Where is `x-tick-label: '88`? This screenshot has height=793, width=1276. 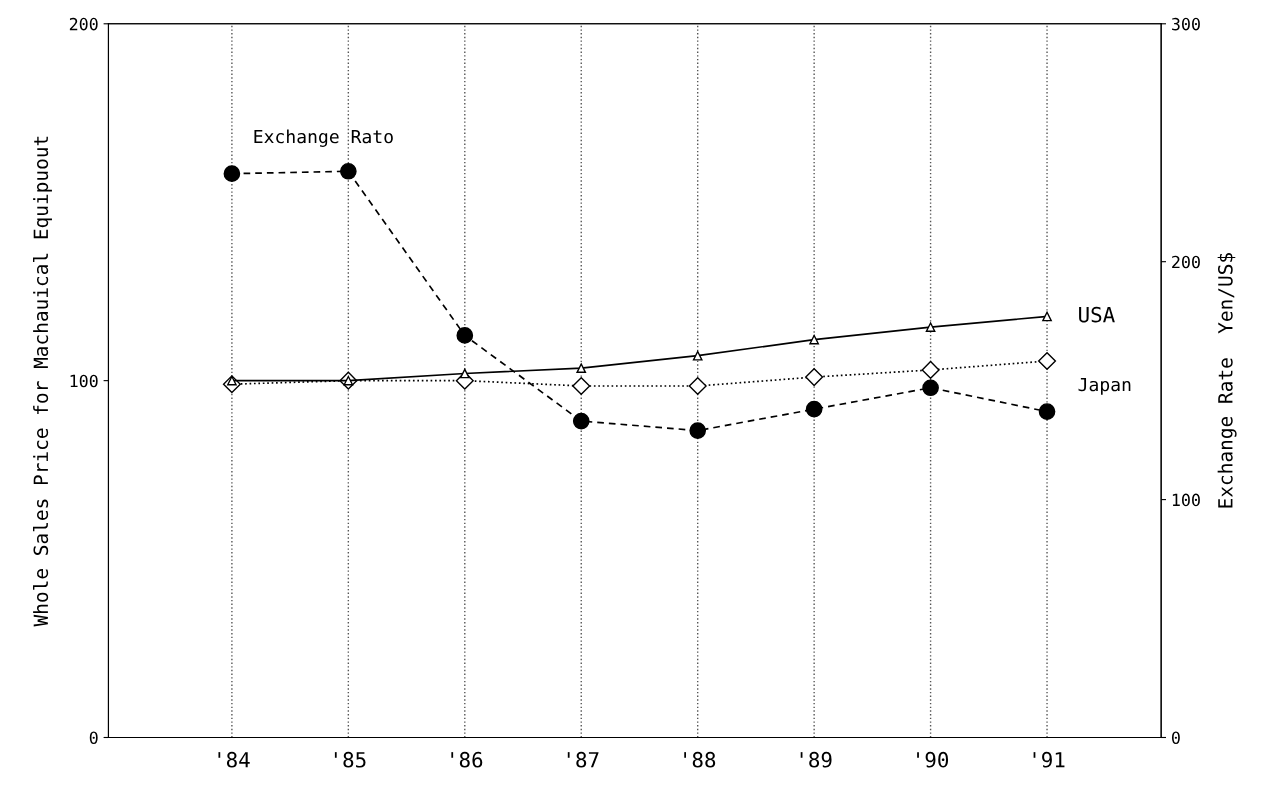 x-tick-label: '88 is located at coordinates (700, 759).